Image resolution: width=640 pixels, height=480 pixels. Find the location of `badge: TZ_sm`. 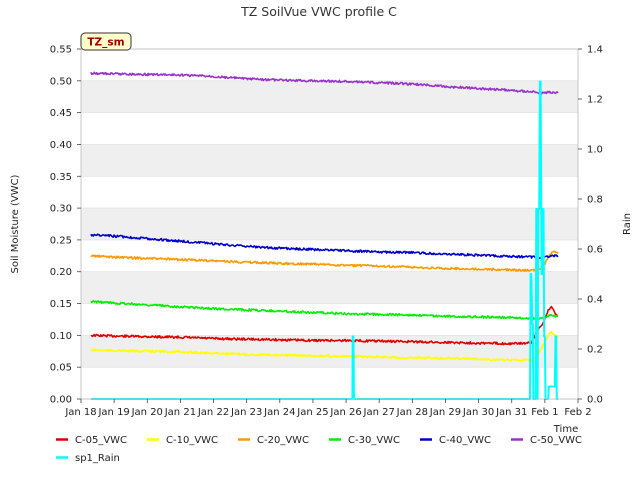

badge: TZ_sm is located at coordinates (106, 41).